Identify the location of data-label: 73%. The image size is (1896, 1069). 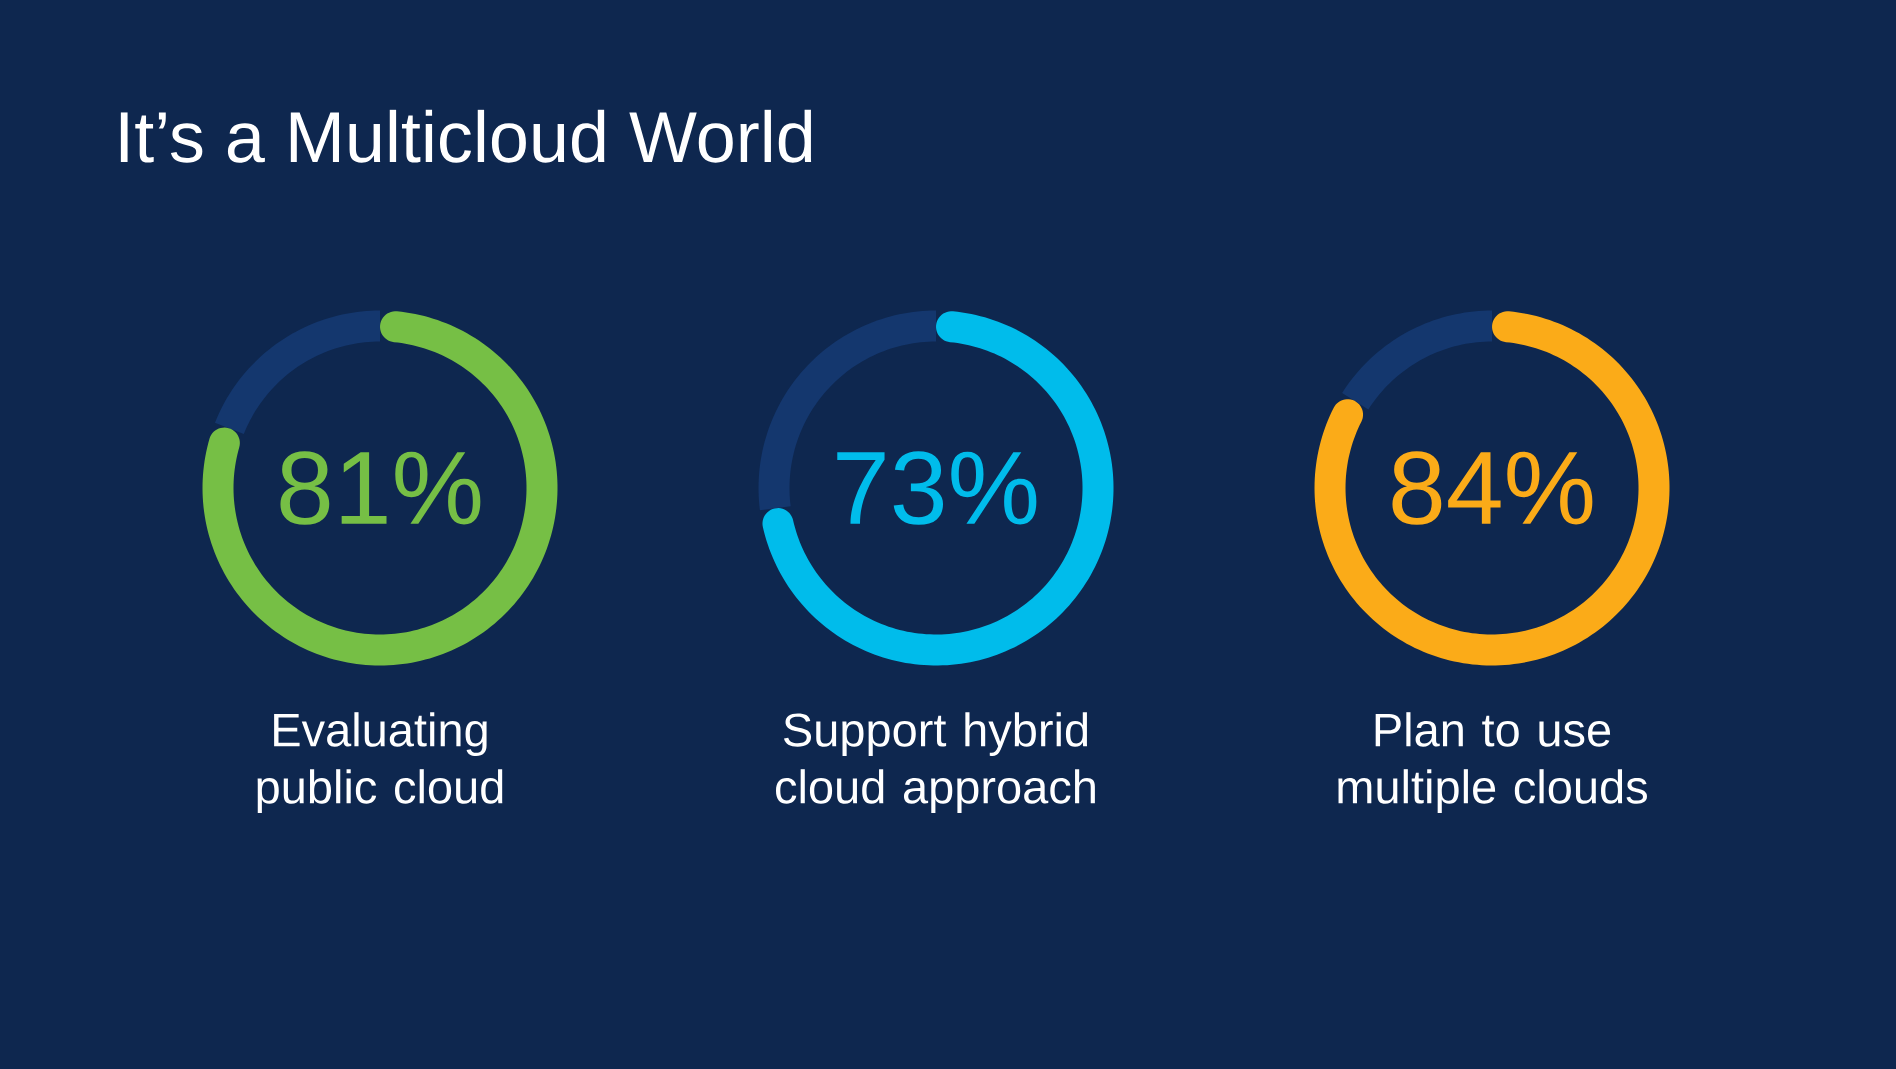
(937, 488).